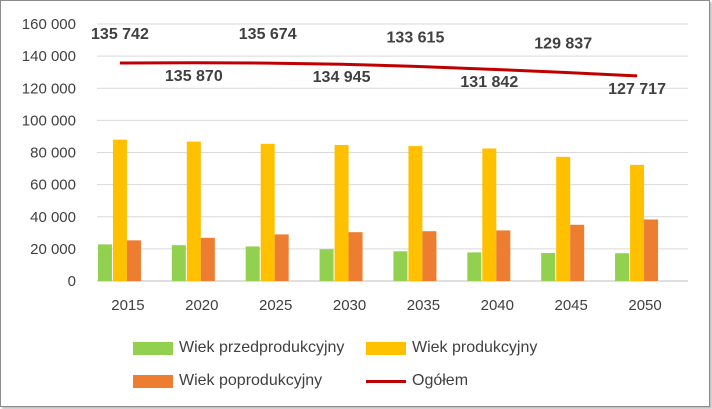 The width and height of the screenshot is (712, 409). I want to click on data-label: 131 842, so click(489, 82).